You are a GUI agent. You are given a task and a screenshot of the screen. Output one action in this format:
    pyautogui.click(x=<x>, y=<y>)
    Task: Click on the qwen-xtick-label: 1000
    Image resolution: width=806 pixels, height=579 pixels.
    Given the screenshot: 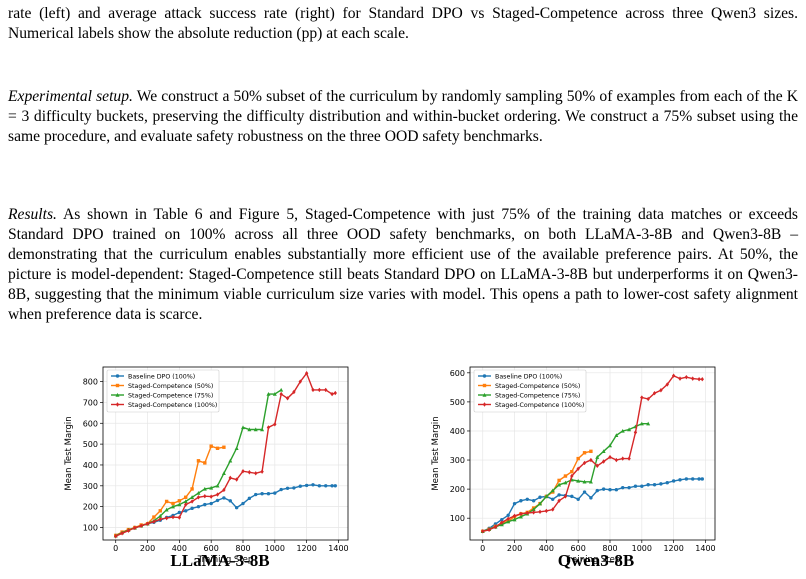 What is the action you would take?
    pyautogui.click(x=642, y=548)
    